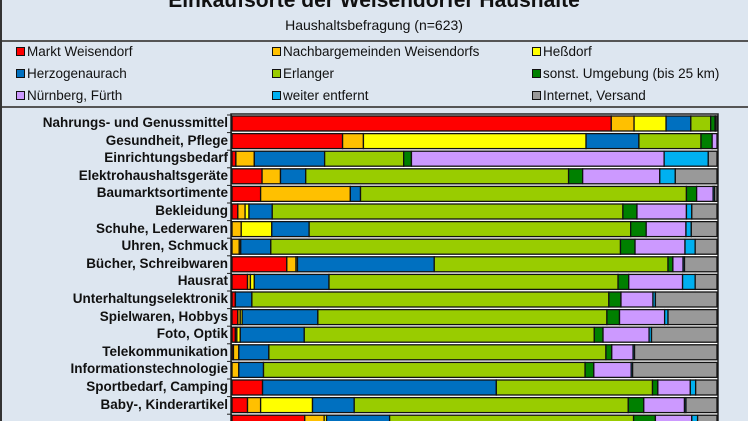 The width and height of the screenshot is (748, 421). What do you see at coordinates (77, 73) in the screenshot?
I see `legend-label: Herzogenaurach` at bounding box center [77, 73].